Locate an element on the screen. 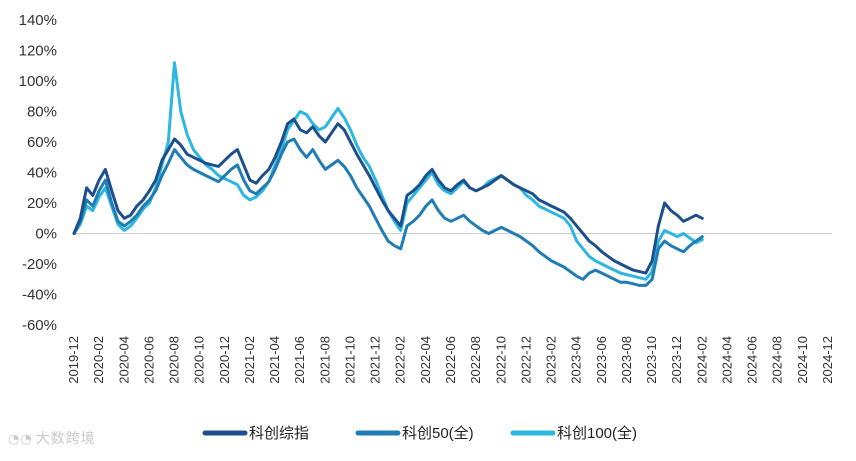  x-tick-label: 2020-08 is located at coordinates (174, 360).